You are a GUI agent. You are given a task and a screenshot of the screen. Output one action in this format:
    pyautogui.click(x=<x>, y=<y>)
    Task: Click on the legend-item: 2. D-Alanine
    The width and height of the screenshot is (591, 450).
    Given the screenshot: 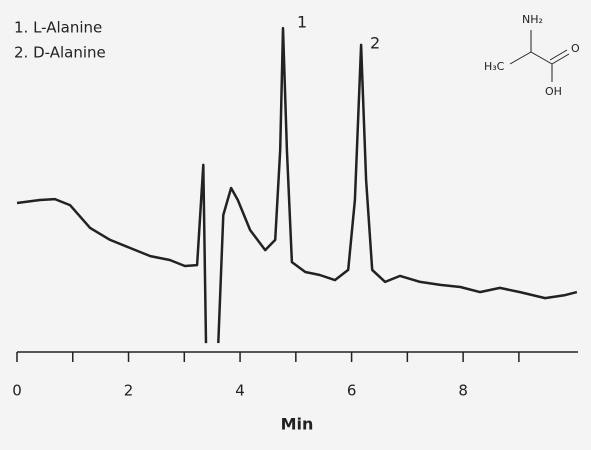 What is the action you would take?
    pyautogui.click(x=60, y=53)
    